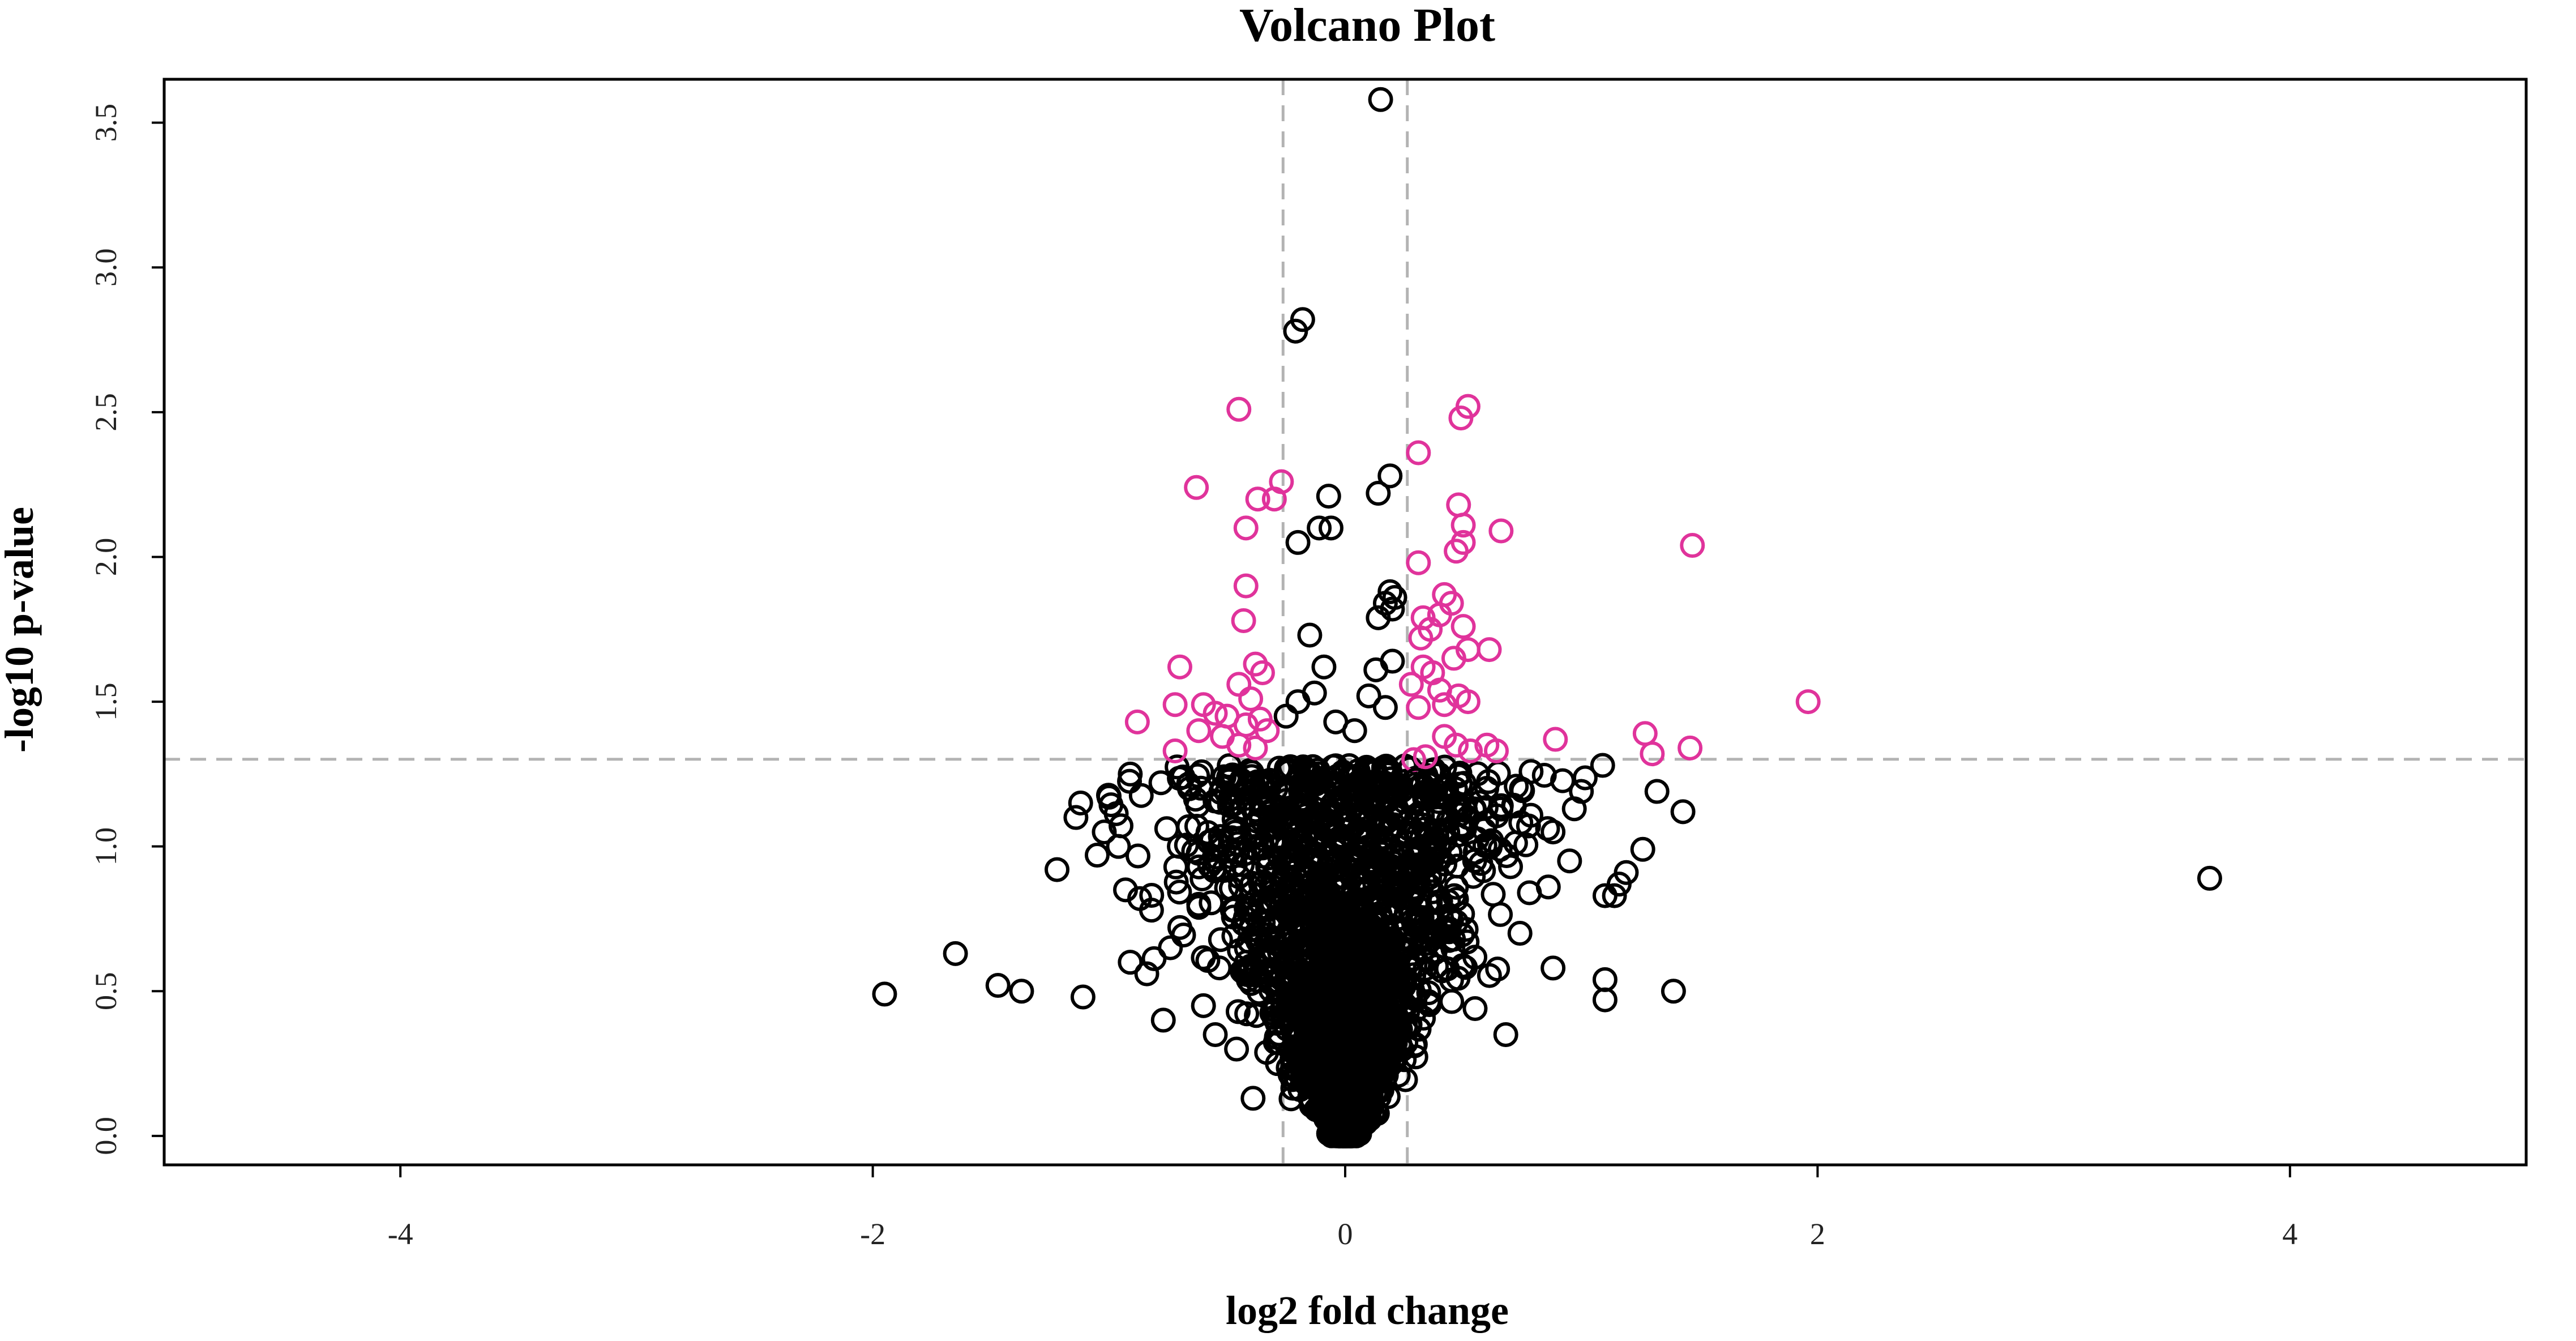 This screenshot has width=2576, height=1341. I want to click on chart-title: Volcano Plot, so click(1367, 26).